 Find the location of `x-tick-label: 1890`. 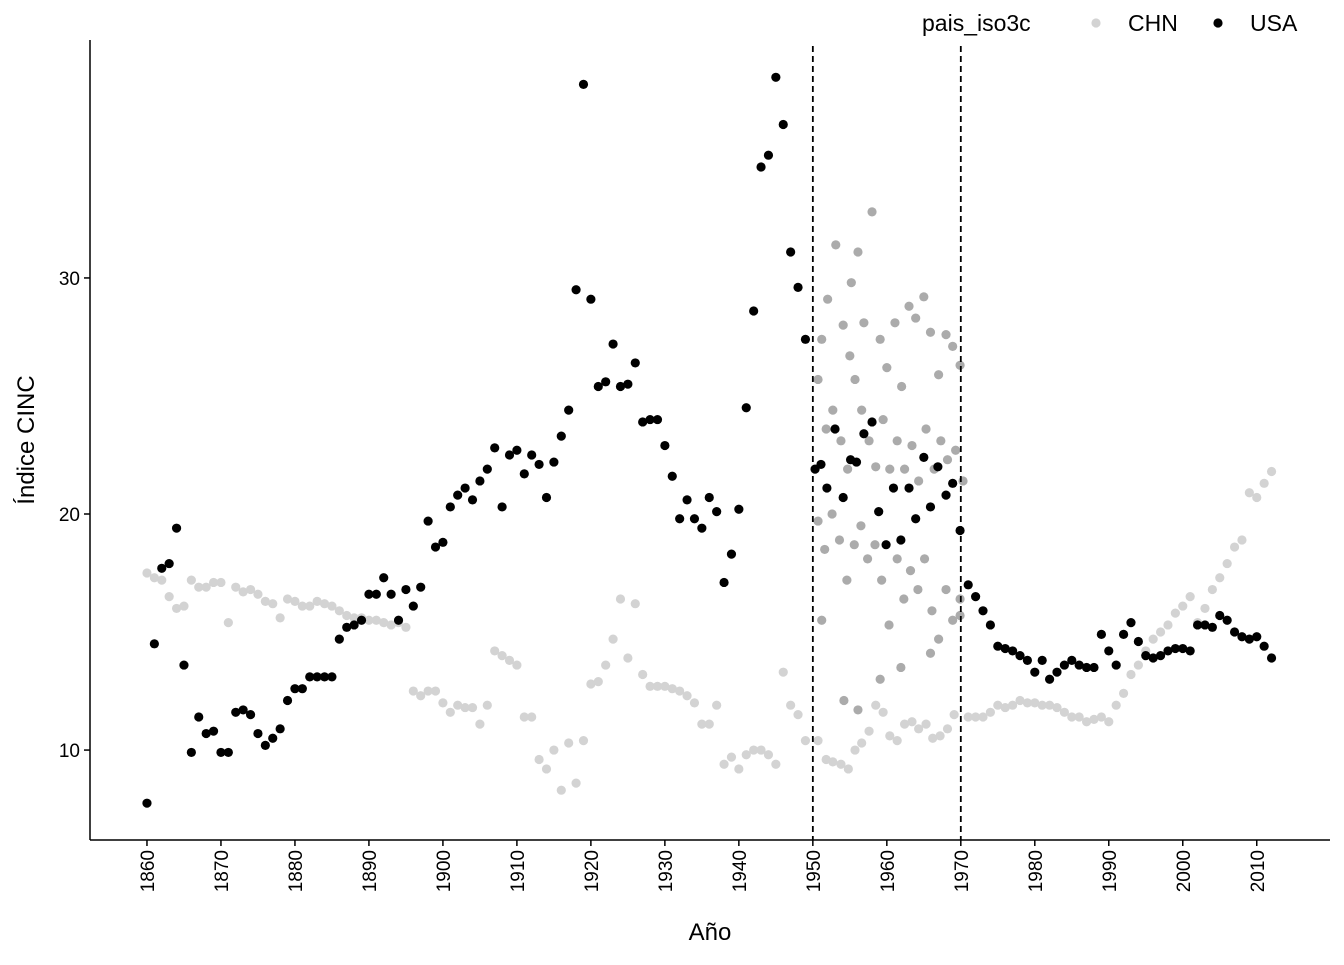

x-tick-label: 1890 is located at coordinates (370, 871).